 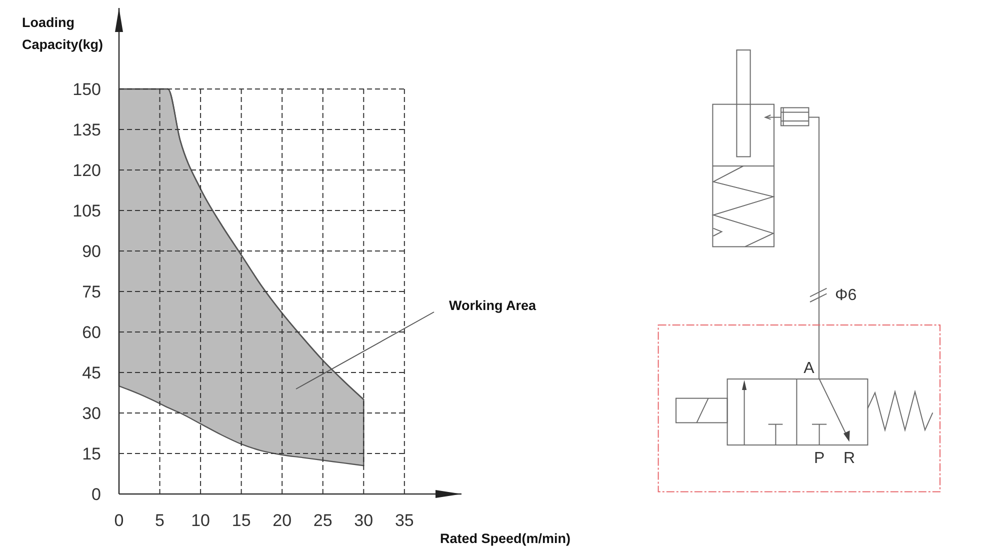 What do you see at coordinates (91, 332) in the screenshot?
I see `y-tick-label: 60` at bounding box center [91, 332].